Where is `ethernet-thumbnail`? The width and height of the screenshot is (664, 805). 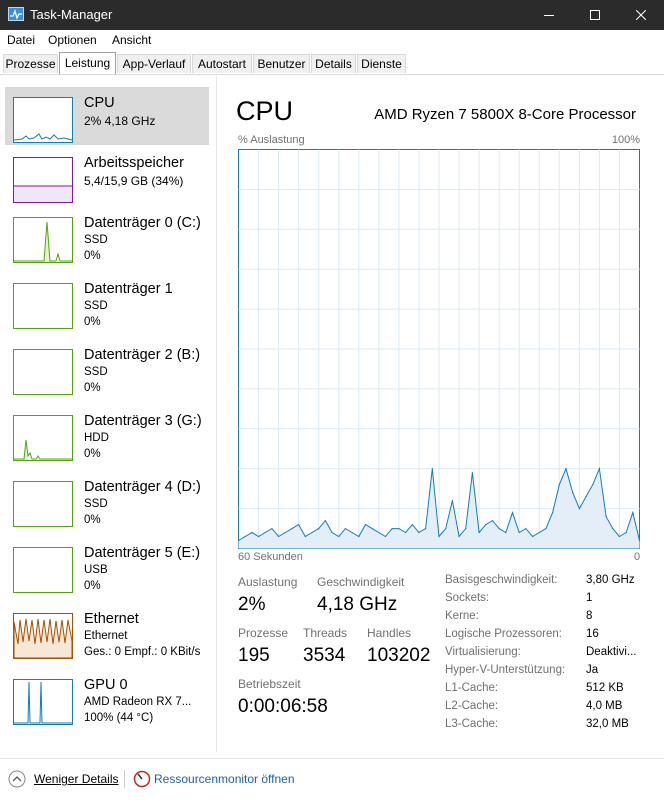
ethernet-thumbnail is located at coordinates (43, 636).